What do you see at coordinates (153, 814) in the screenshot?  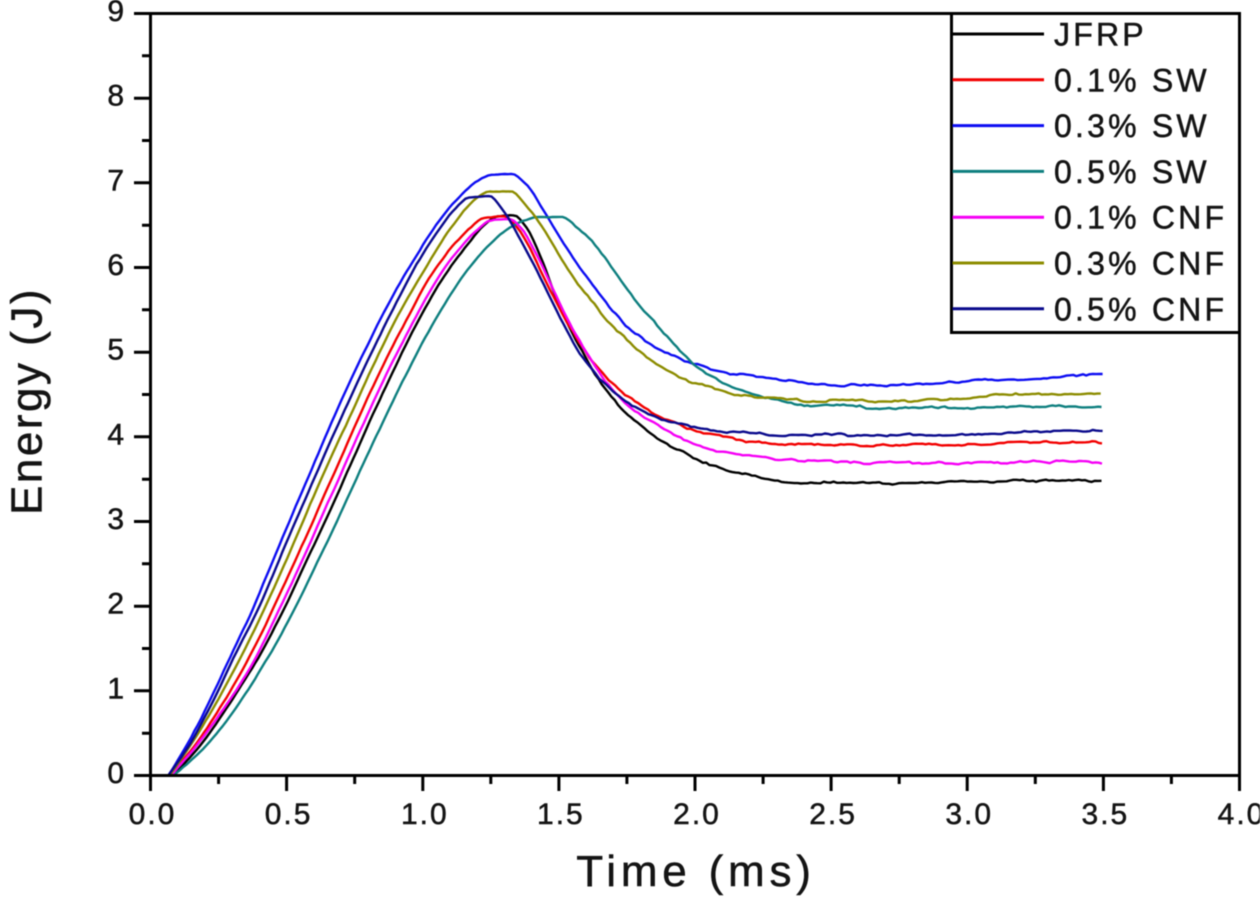 I see `svg-text: 0.0` at bounding box center [153, 814].